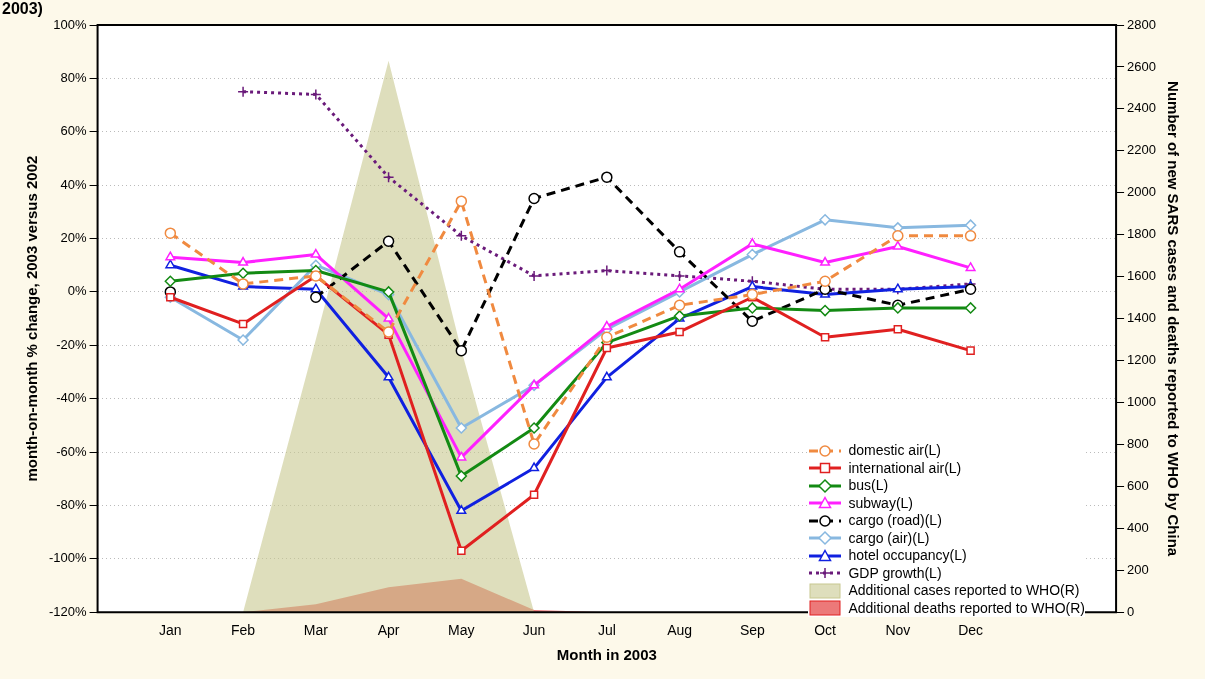 The width and height of the screenshot is (1205, 679). What do you see at coordinates (907, 556) in the screenshot?
I see `legend-label: hotel occupancy(L)` at bounding box center [907, 556].